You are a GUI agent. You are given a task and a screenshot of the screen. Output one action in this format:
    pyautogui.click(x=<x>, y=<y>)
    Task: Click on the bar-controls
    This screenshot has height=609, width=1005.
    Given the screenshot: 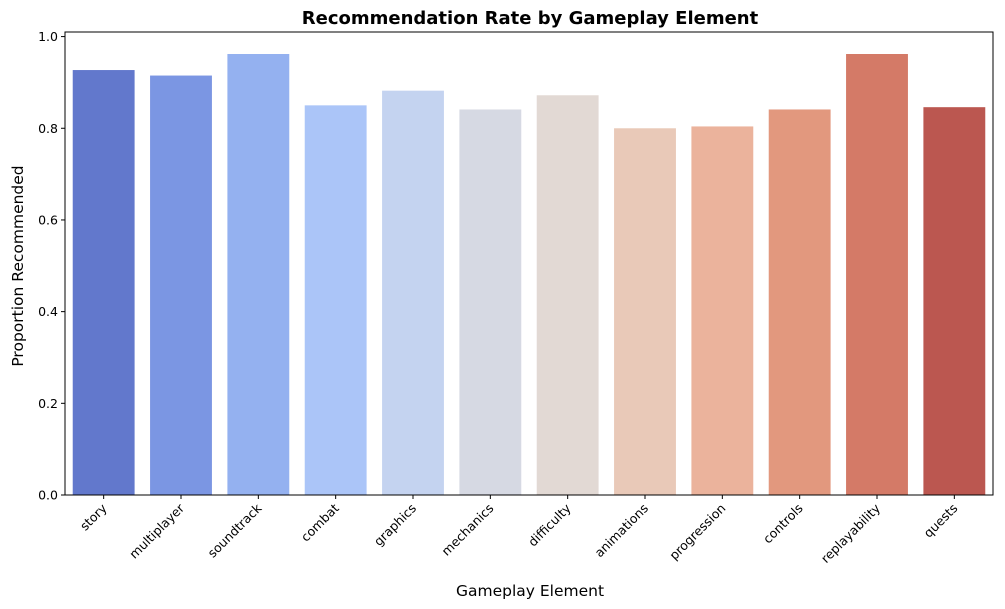 What is the action you would take?
    pyautogui.click(x=799, y=302)
    